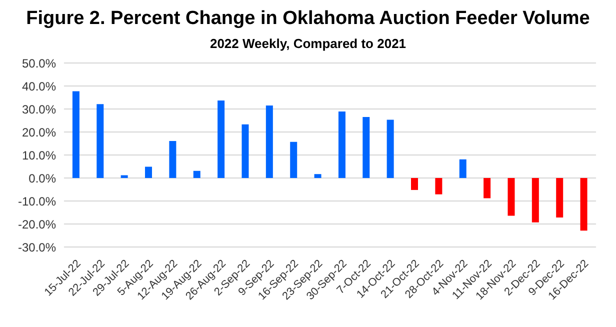 The image size is (616, 327). What do you see at coordinates (308, 43) in the screenshot?
I see `chart-subtitle: 2022 Weekly, Compared to 2021` at bounding box center [308, 43].